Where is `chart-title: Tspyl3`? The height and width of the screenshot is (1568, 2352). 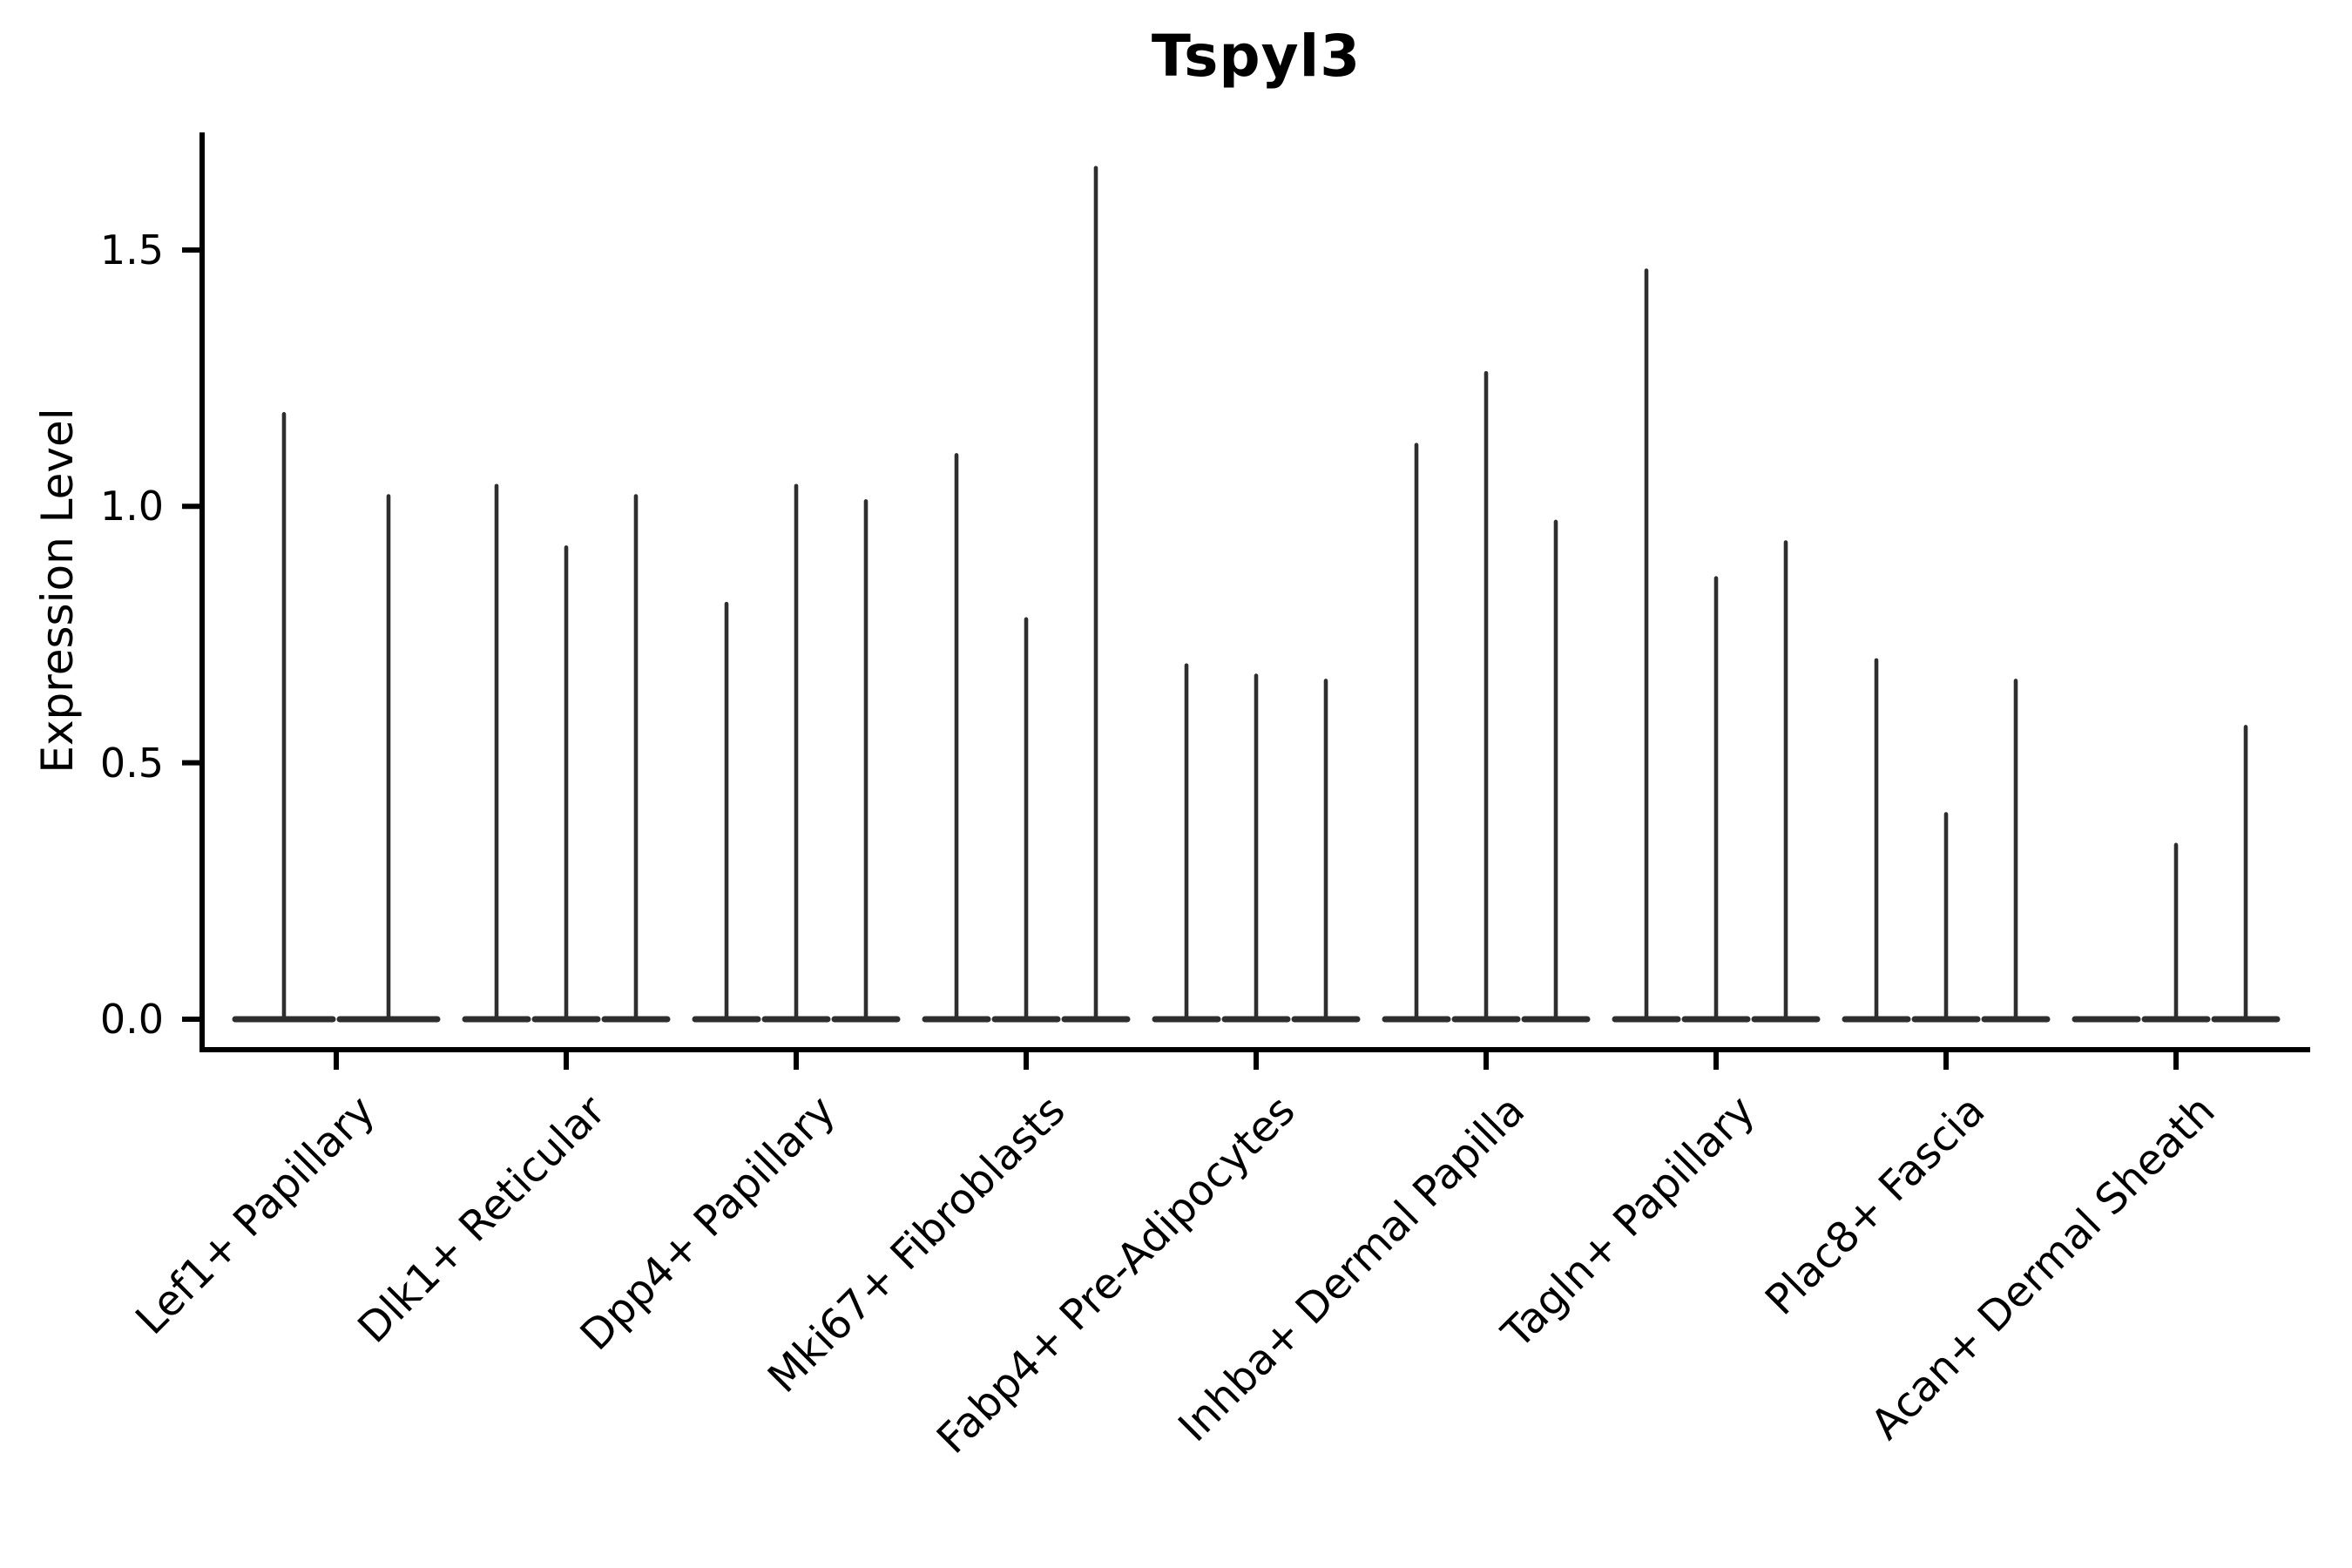
chart-title: Tspyl3 is located at coordinates (1256, 56).